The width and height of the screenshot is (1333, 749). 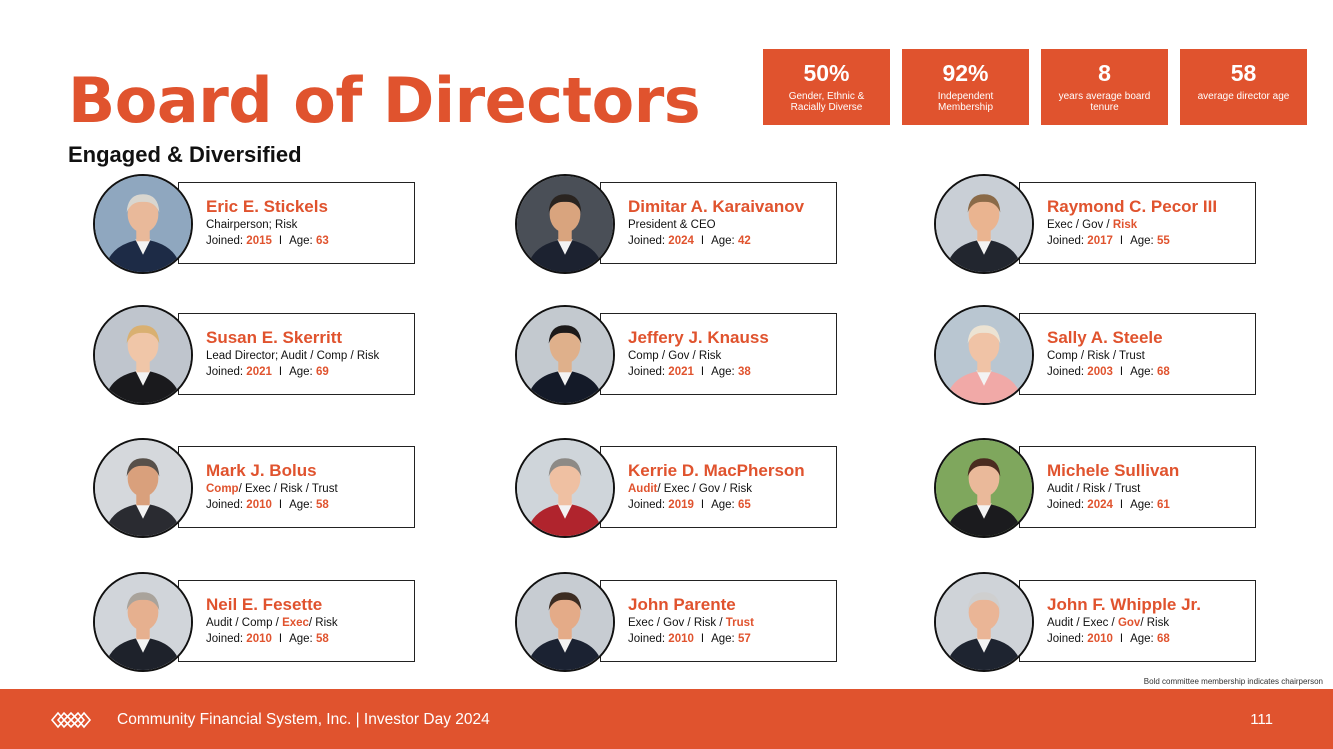 What do you see at coordinates (826, 73) in the screenshot?
I see `stat-value: 50%` at bounding box center [826, 73].